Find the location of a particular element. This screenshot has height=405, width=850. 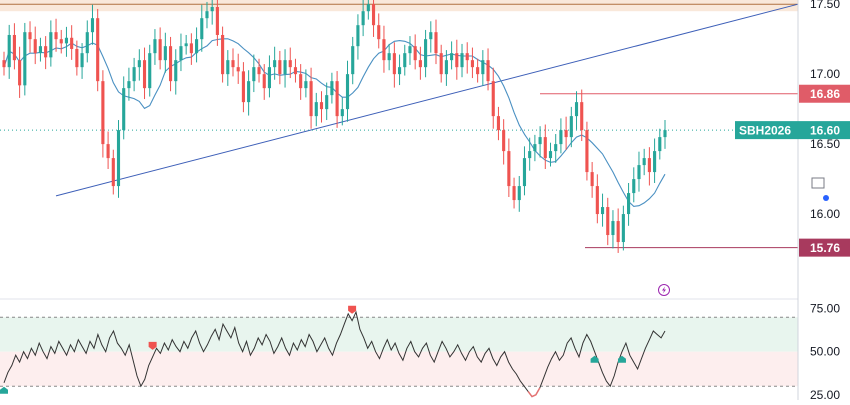

level-tag is located at coordinates (824, 247).